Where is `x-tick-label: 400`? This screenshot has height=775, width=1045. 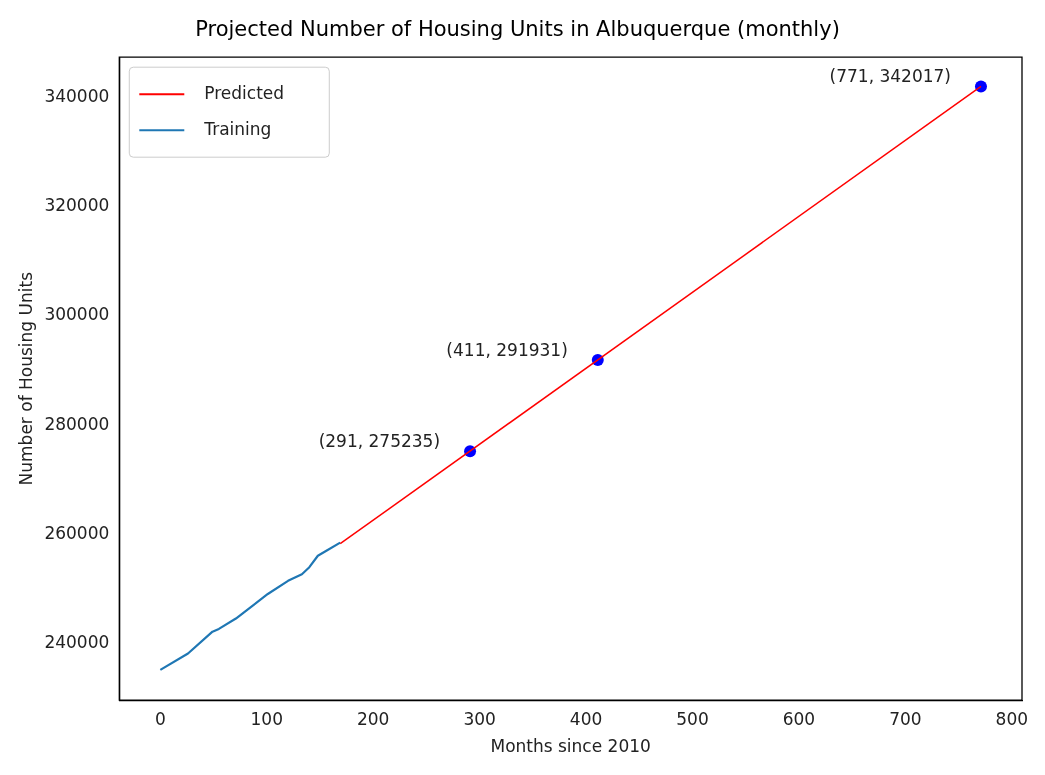
x-tick-label: 400 is located at coordinates (586, 718).